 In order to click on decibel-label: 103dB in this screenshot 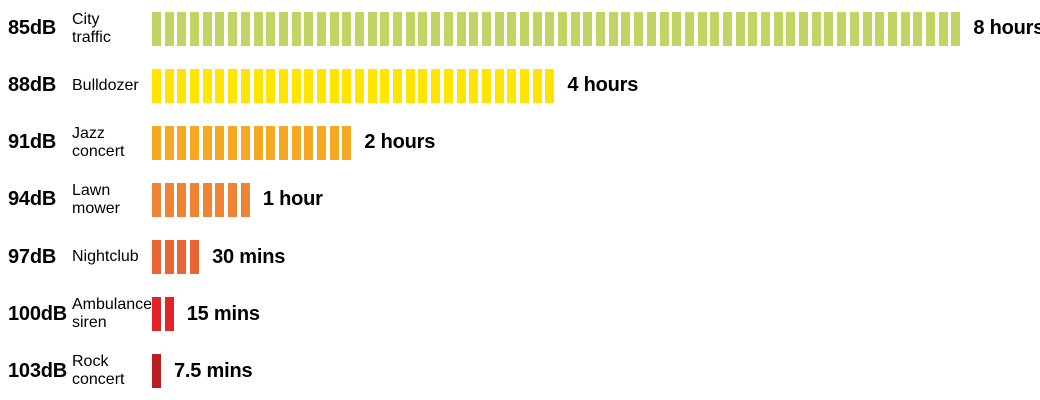, I will do `click(38, 370)`.